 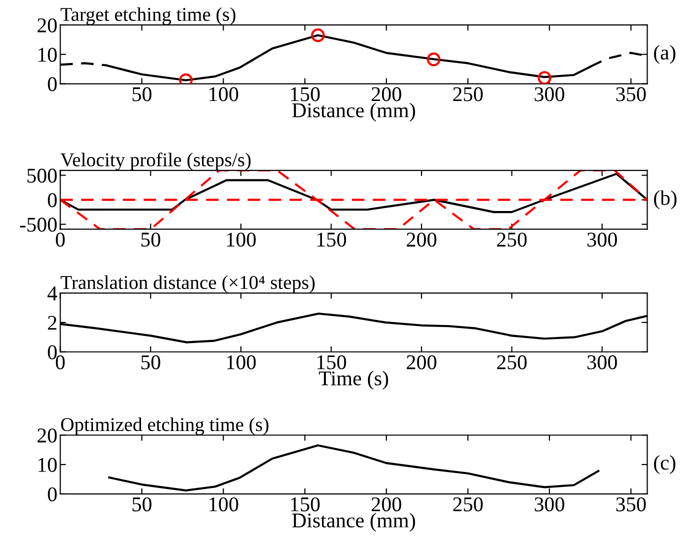 What do you see at coordinates (148, 16) in the screenshot?
I see `chart-title: Target etching time (s)` at bounding box center [148, 16].